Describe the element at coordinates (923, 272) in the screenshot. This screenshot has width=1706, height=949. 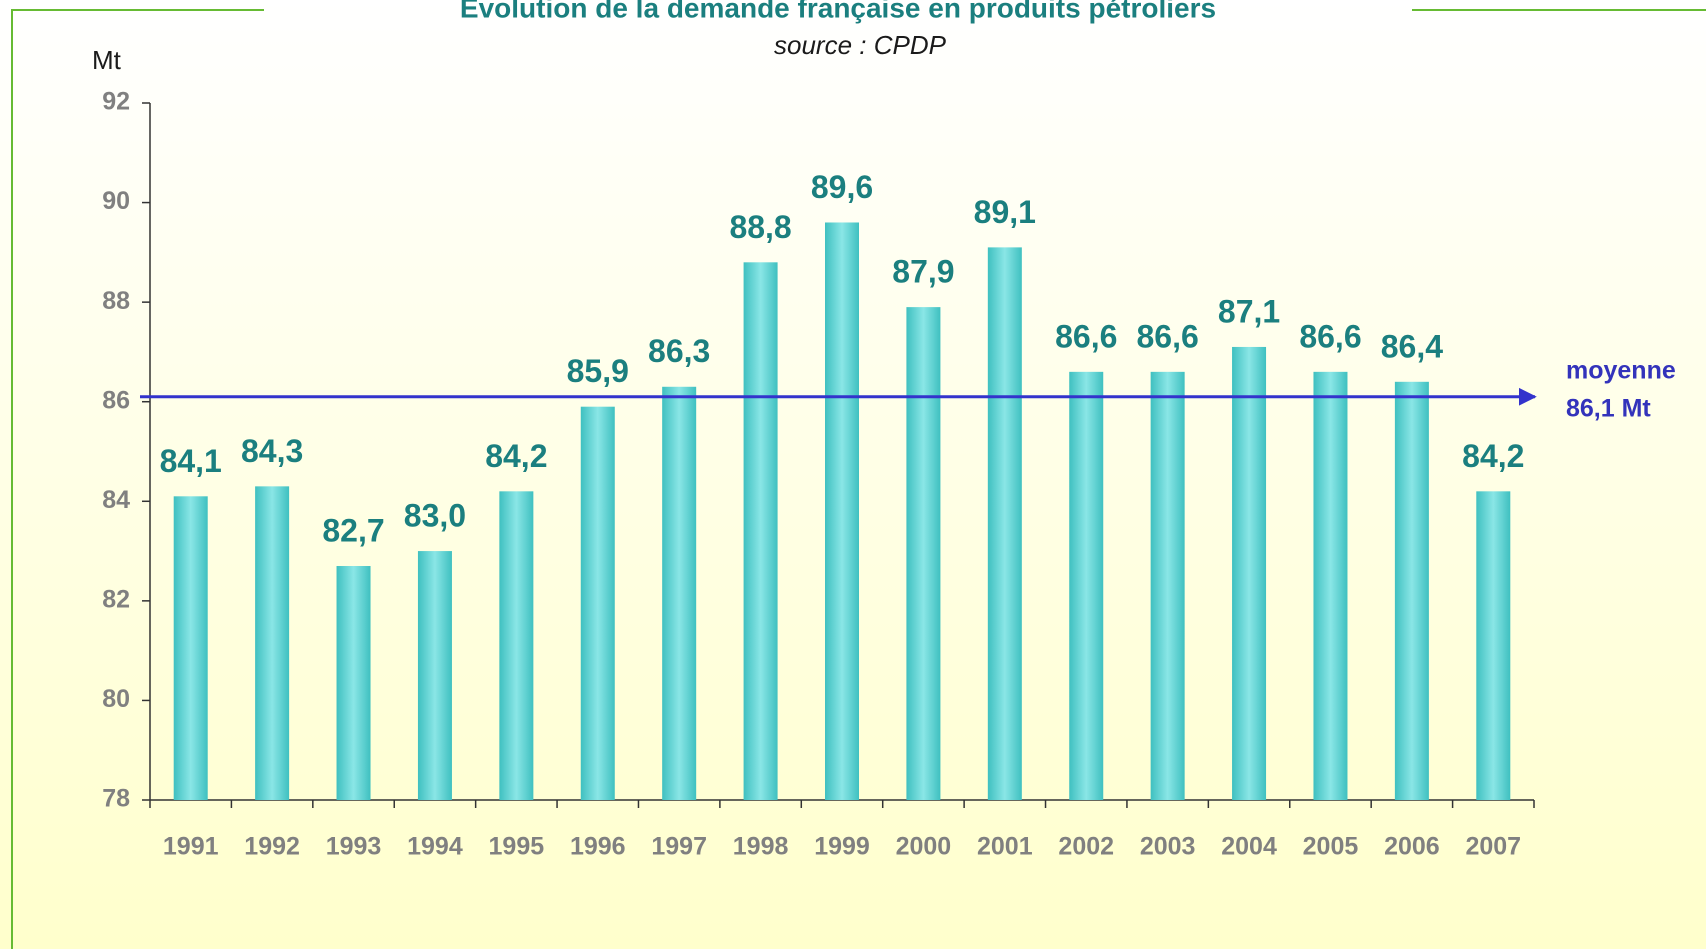
I see `value-label: 87,9` at that location.